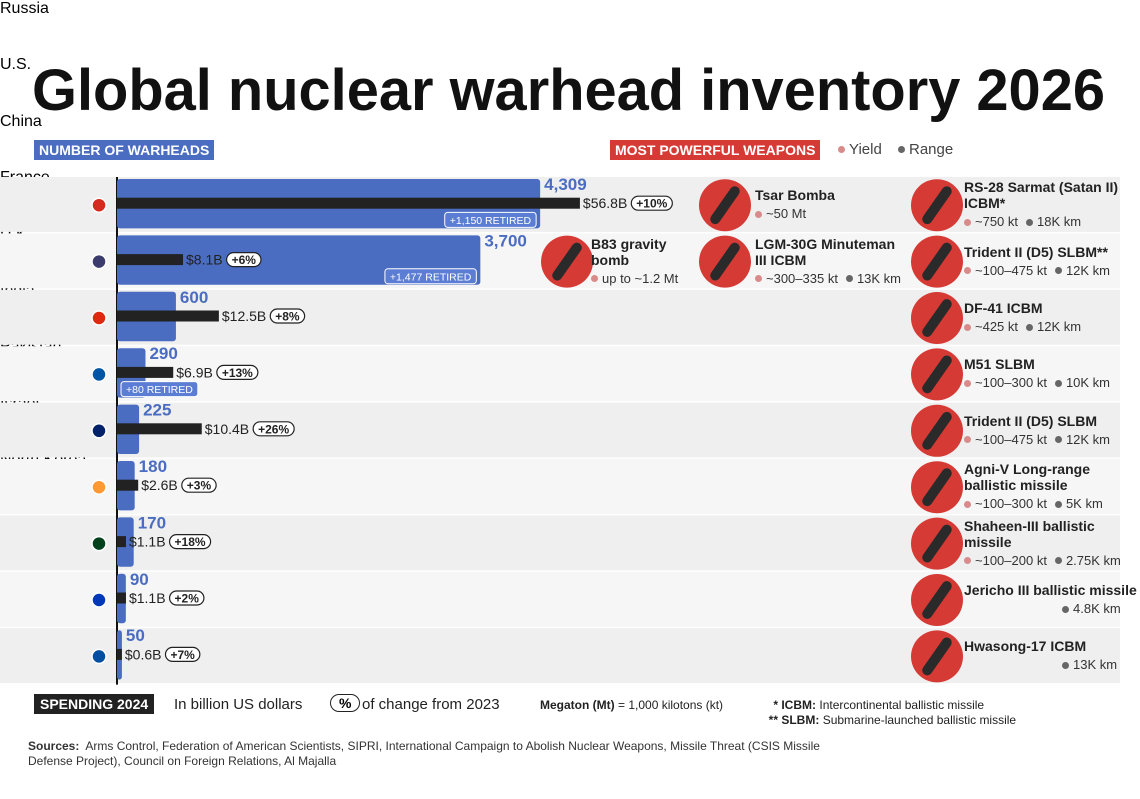 The width and height of the screenshot is (1140, 799). I want to click on weapon-name: Shaheen-III ballistic missile, so click(1029, 533).